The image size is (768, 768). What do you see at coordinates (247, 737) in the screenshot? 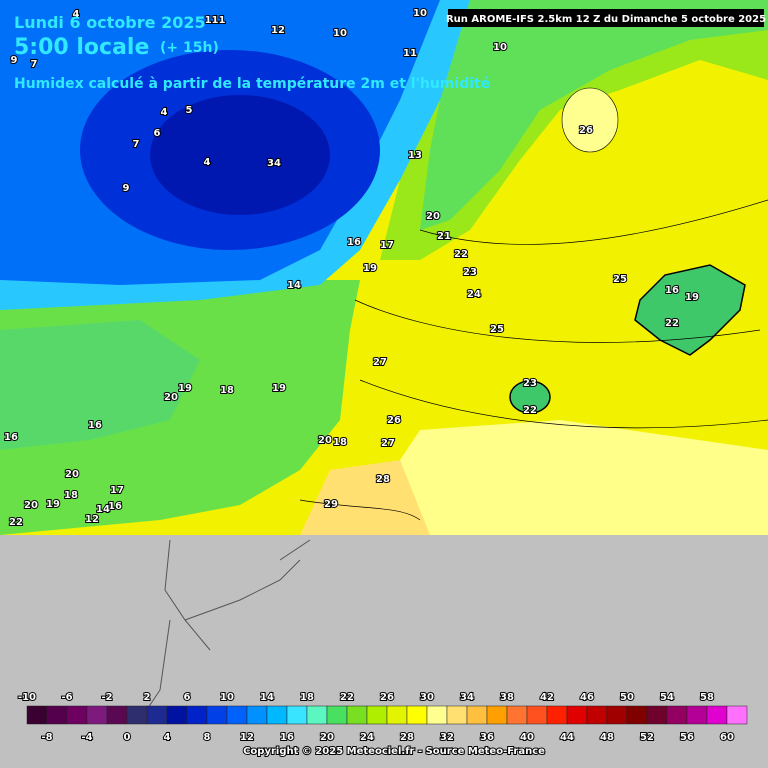
I see `legend-label-bottom: 12` at bounding box center [247, 737].